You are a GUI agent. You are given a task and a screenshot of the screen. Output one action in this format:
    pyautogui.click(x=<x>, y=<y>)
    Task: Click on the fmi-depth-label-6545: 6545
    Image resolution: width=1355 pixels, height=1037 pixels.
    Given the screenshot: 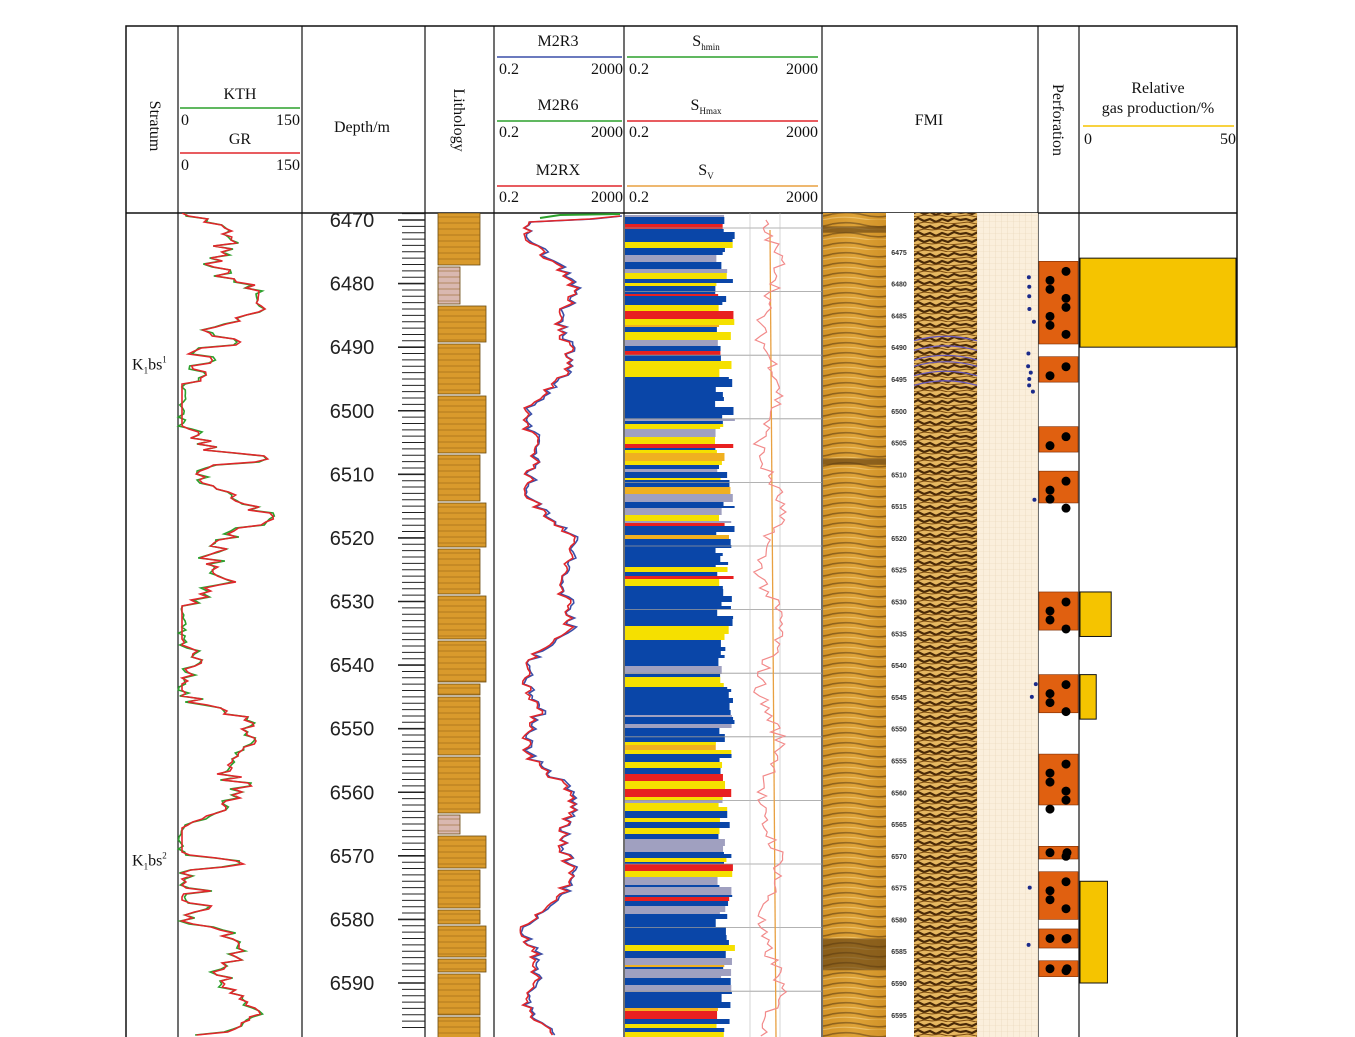 What is the action you would take?
    pyautogui.click(x=899, y=698)
    